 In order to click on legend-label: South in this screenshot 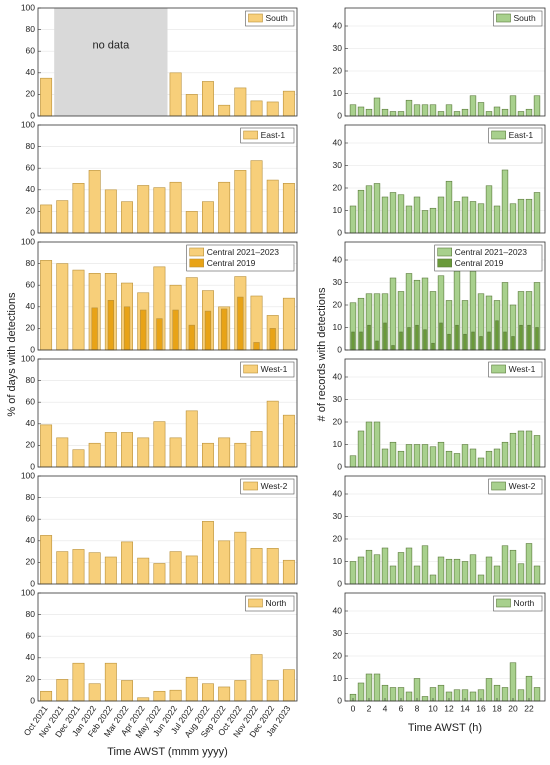, I will do `click(277, 18)`.